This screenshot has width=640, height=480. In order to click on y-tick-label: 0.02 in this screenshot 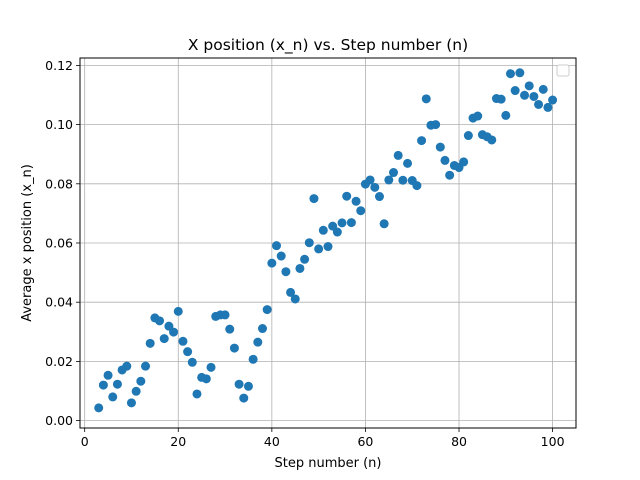, I will do `click(59, 361)`.